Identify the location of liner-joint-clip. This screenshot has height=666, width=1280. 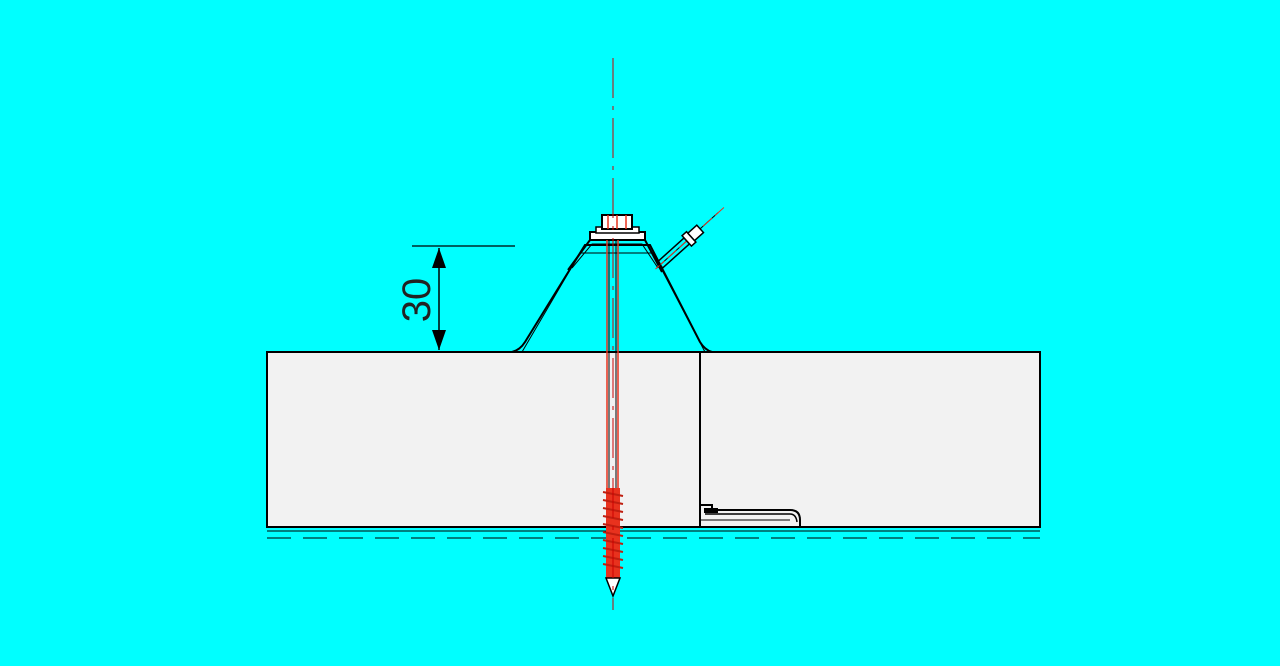
(750, 515).